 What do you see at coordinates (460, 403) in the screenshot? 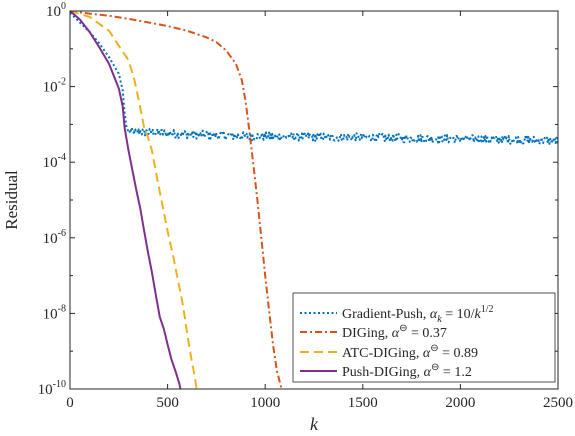
I see `x-tick-label: 2000` at bounding box center [460, 403].